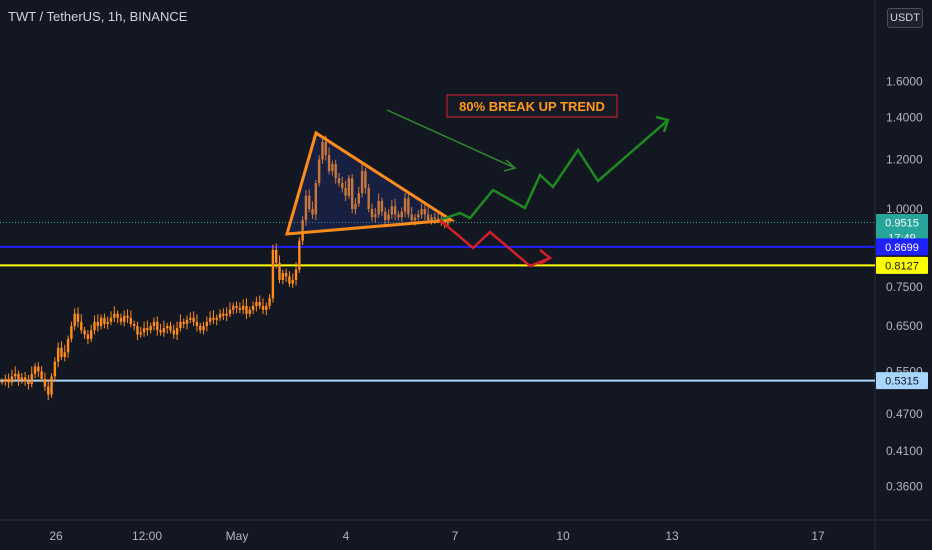 The width and height of the screenshot is (932, 550). Describe the element at coordinates (563, 536) in the screenshot. I see `x-tick-label: 10` at that location.